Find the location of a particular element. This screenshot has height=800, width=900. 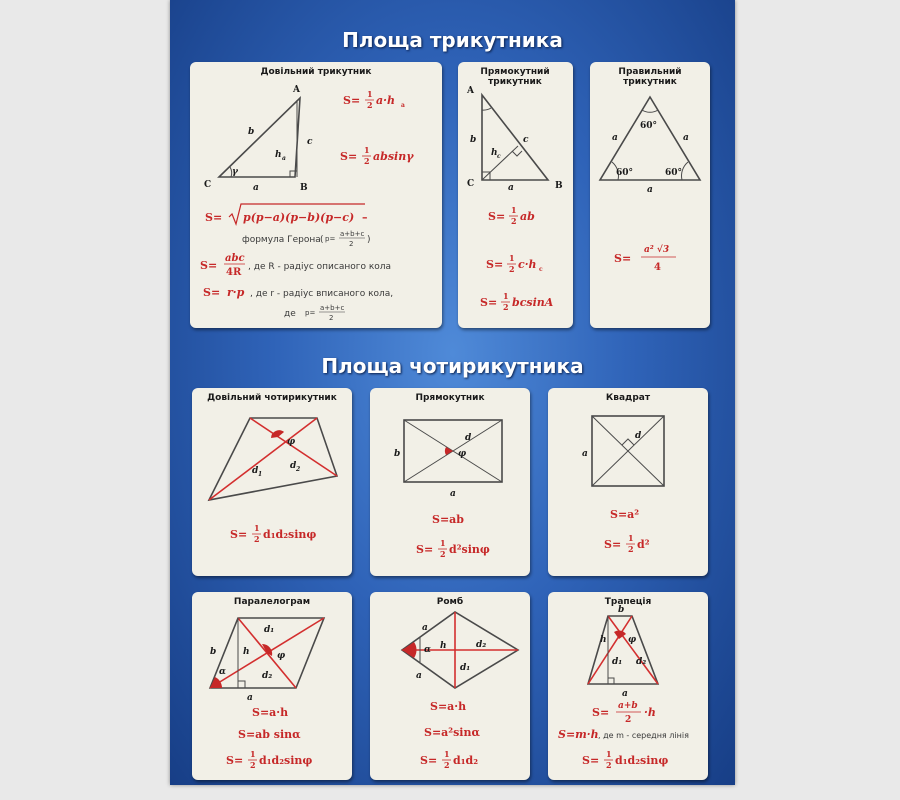

f-expr: p(p−a)(p−b)(p−c) is located at coordinates (298, 217).